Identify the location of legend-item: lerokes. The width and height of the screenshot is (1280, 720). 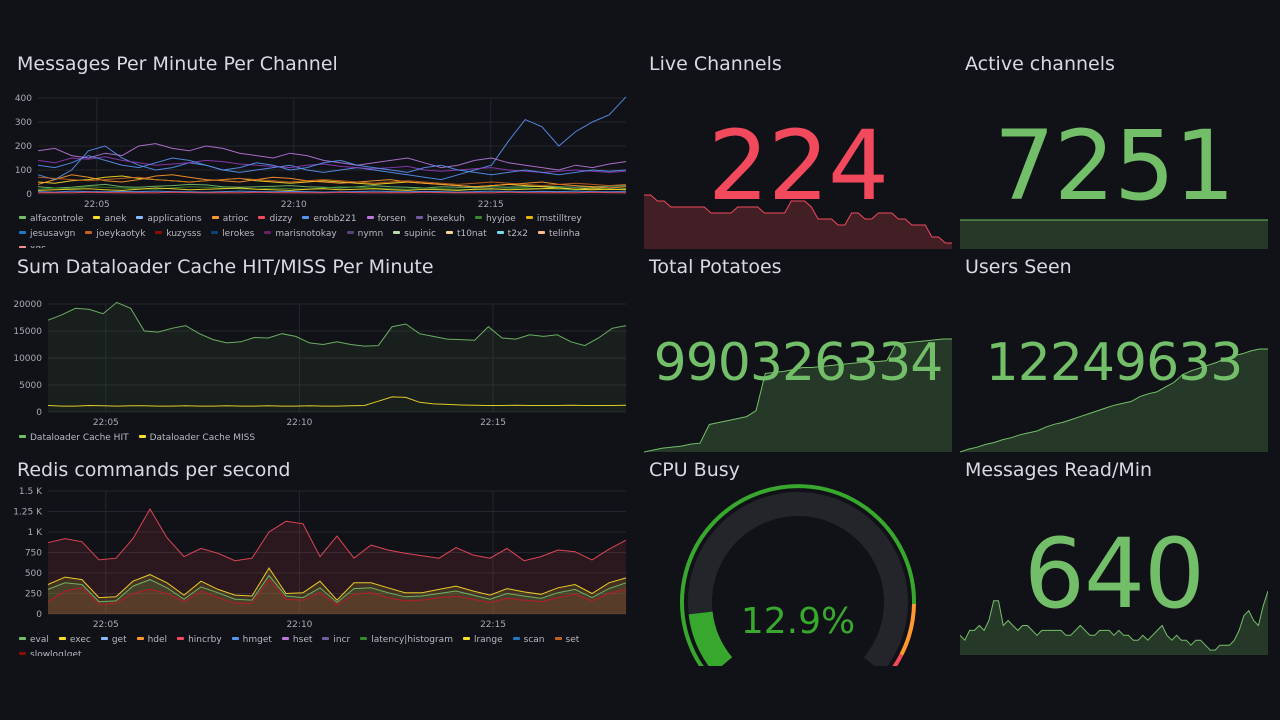
(232, 234).